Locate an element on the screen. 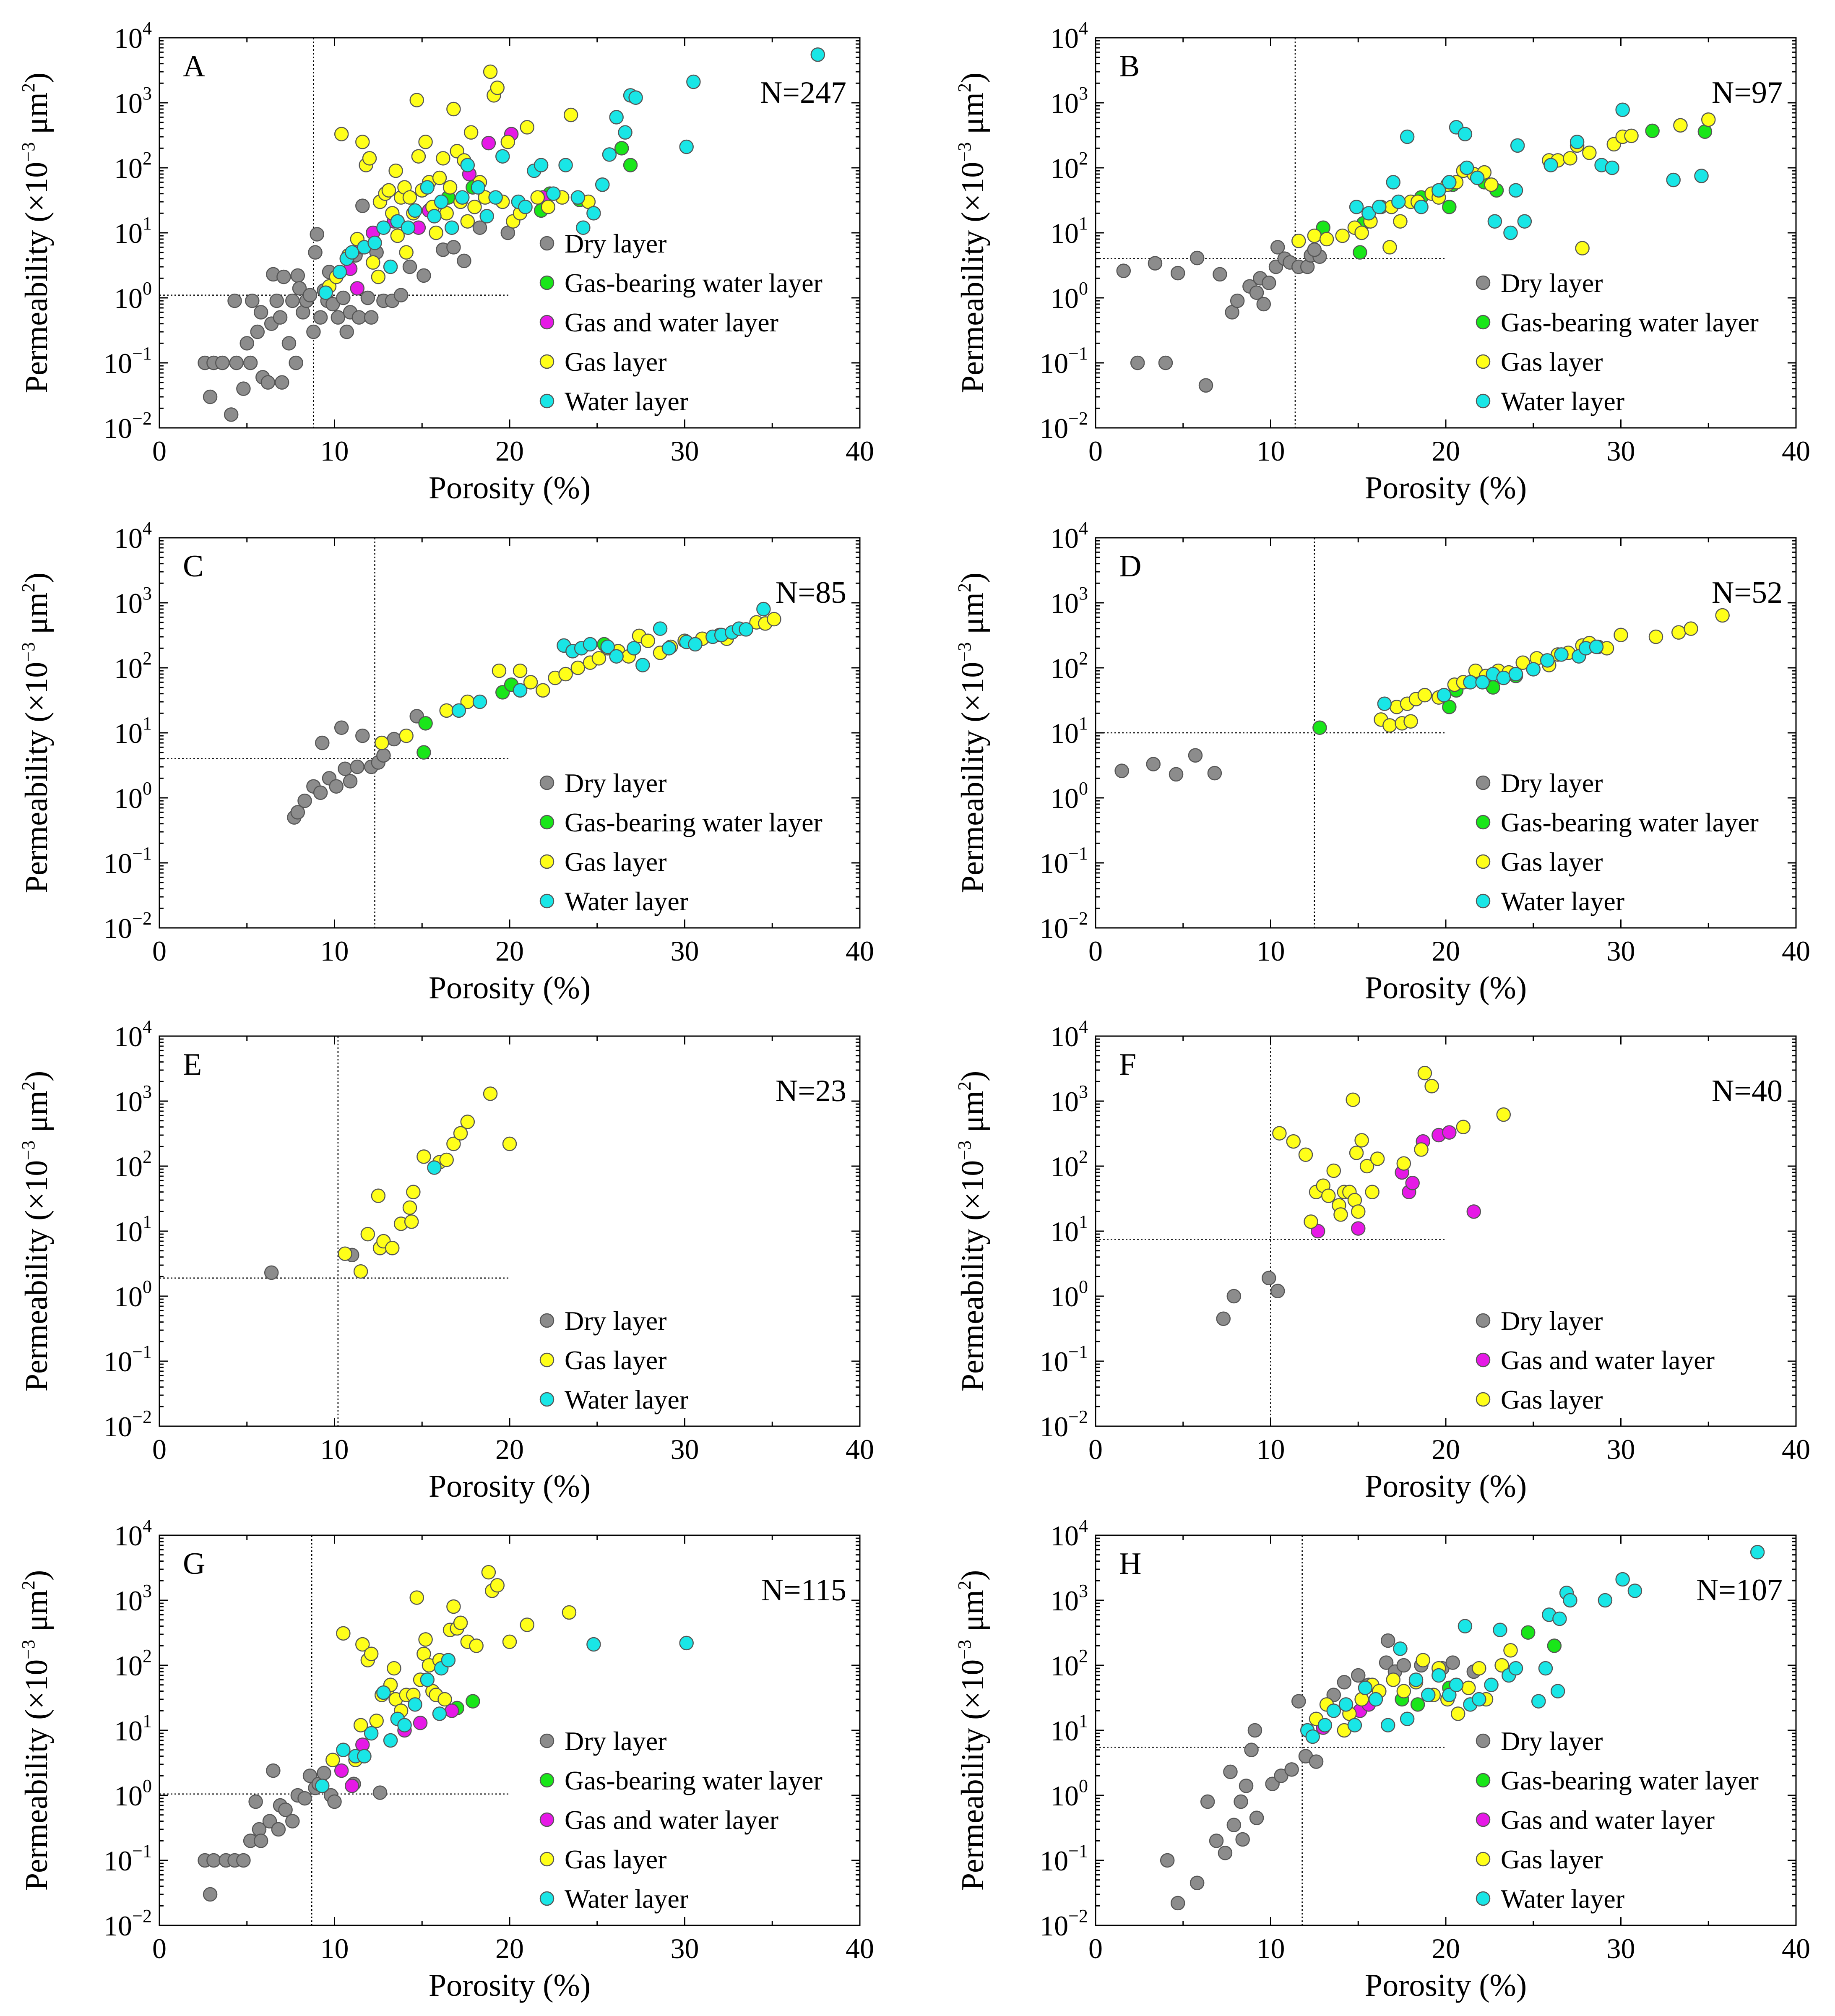 Image resolution: width=1835 pixels, height=2016 pixels. plot-frame is located at coordinates (510, 733).